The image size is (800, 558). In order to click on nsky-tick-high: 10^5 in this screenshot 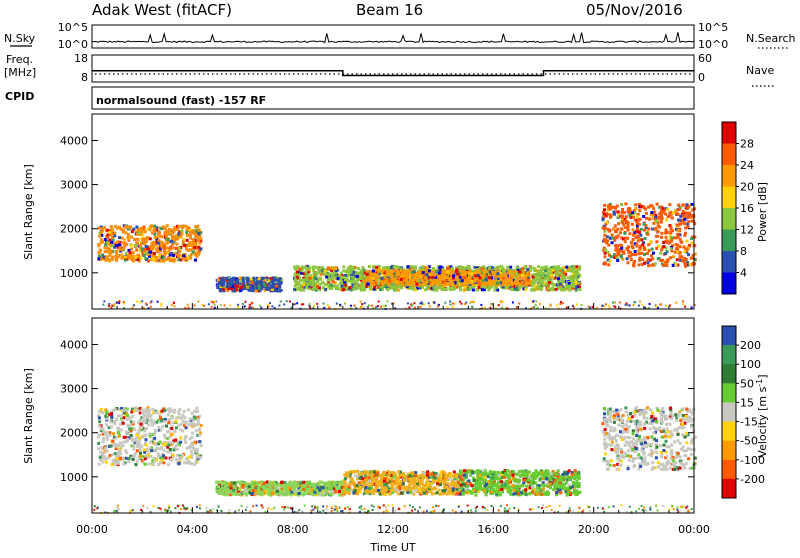, I will do `click(73, 27)`.